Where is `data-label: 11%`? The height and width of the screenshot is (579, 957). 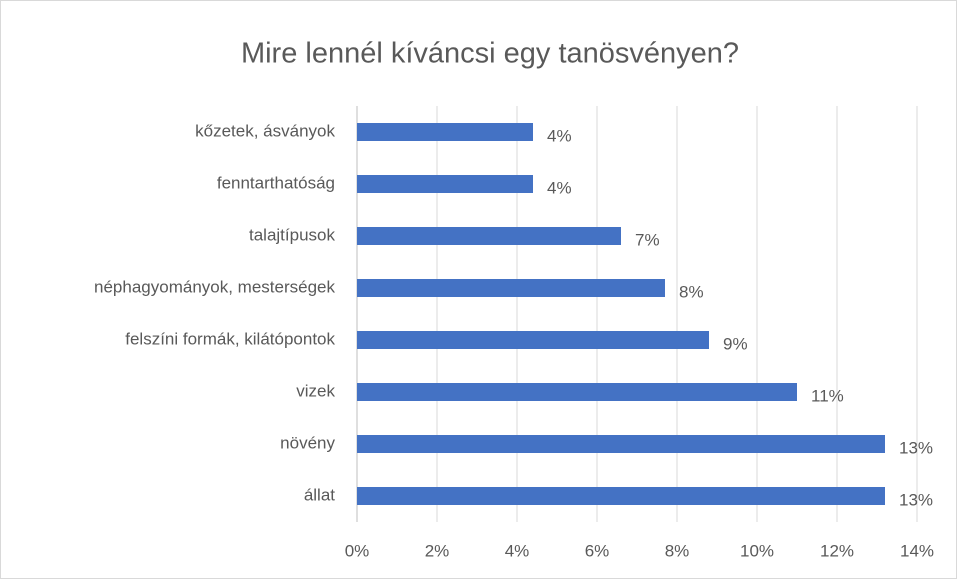 data-label: 11% is located at coordinates (827, 395).